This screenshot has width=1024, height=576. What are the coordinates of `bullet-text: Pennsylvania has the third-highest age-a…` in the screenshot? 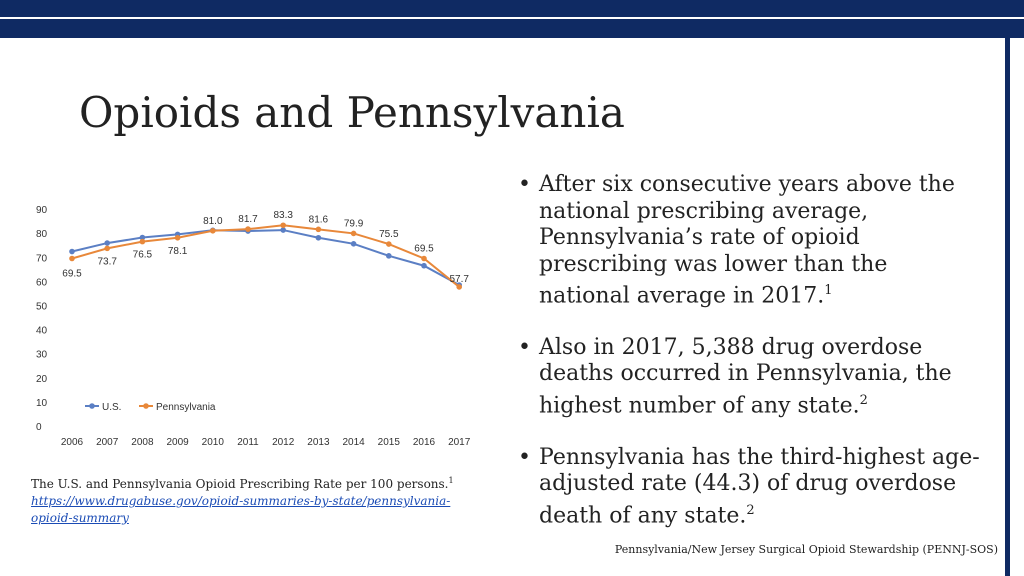 It's located at (759, 486).